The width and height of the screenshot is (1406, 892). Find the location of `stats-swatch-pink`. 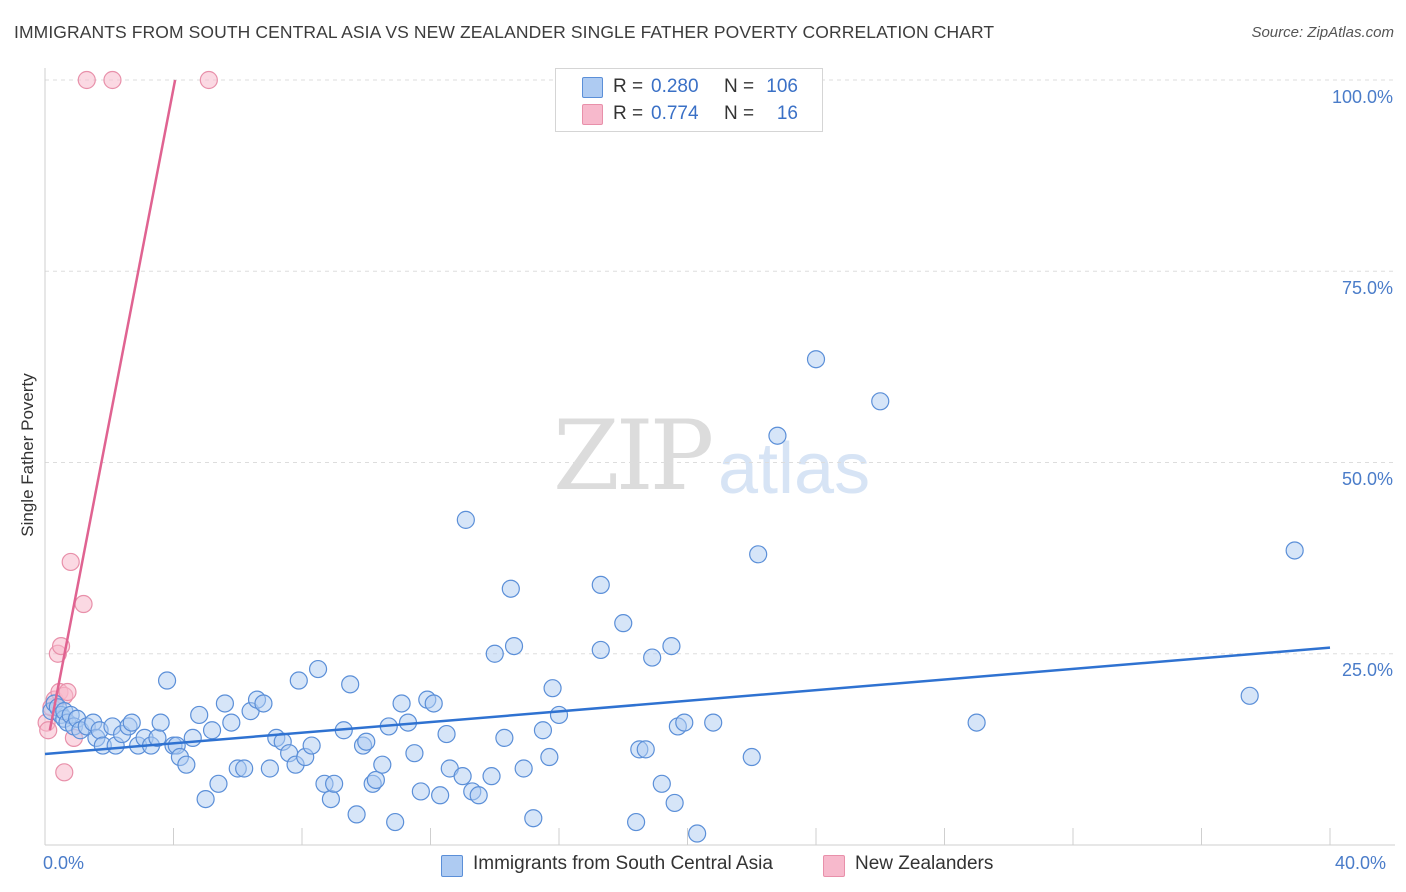

stats-swatch-pink is located at coordinates (592, 114).